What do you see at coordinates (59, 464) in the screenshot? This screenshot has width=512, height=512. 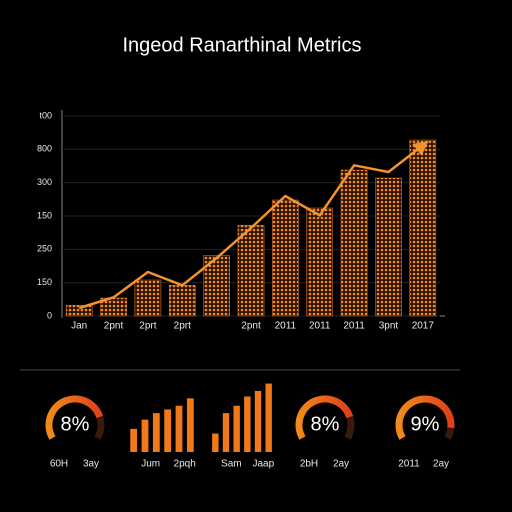 I see `gauge-label: 60H` at bounding box center [59, 464].